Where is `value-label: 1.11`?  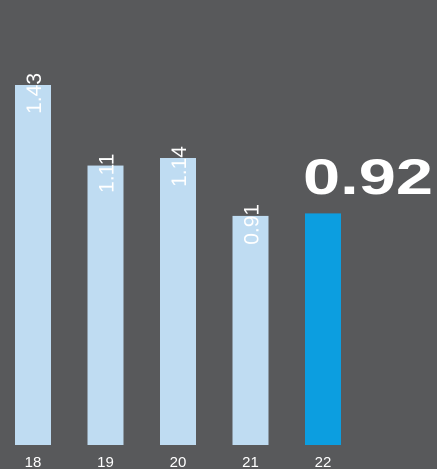 value-label: 1.11 is located at coordinates (107, 173).